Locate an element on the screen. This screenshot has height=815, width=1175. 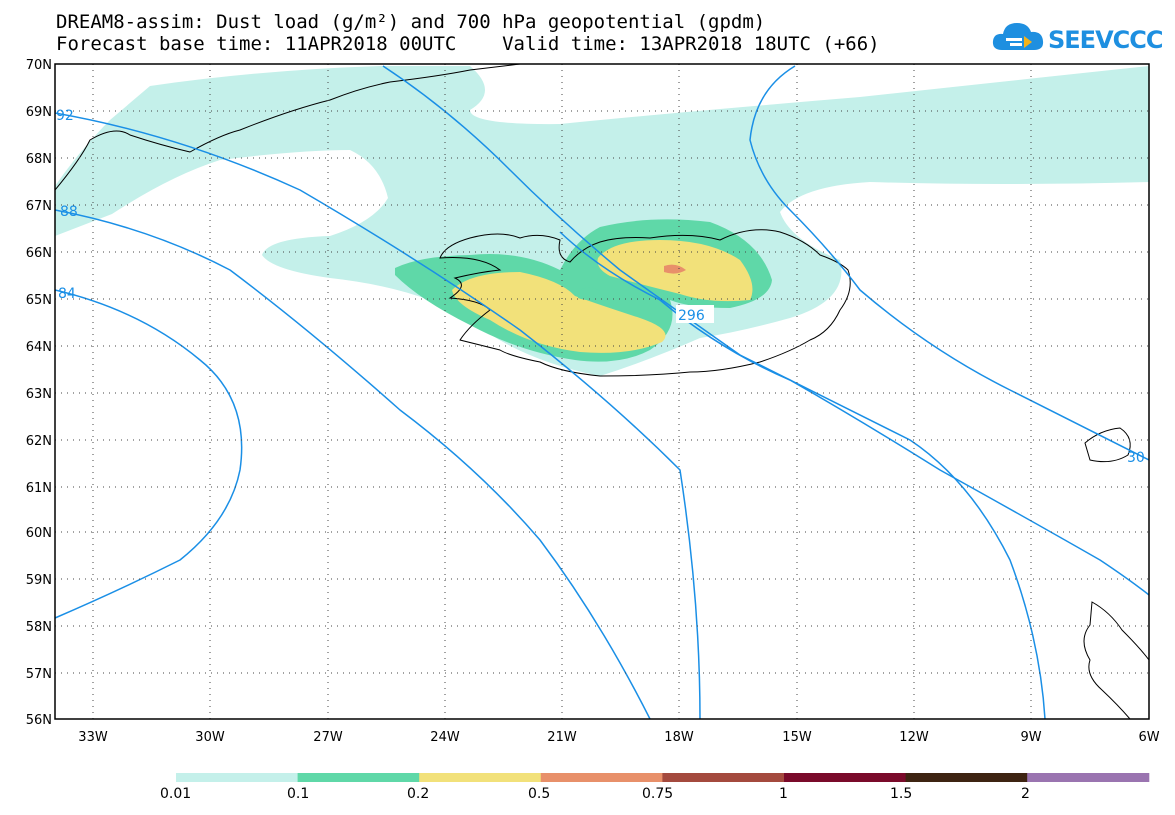
colorbar-label: 0.75 is located at coordinates (658, 794).